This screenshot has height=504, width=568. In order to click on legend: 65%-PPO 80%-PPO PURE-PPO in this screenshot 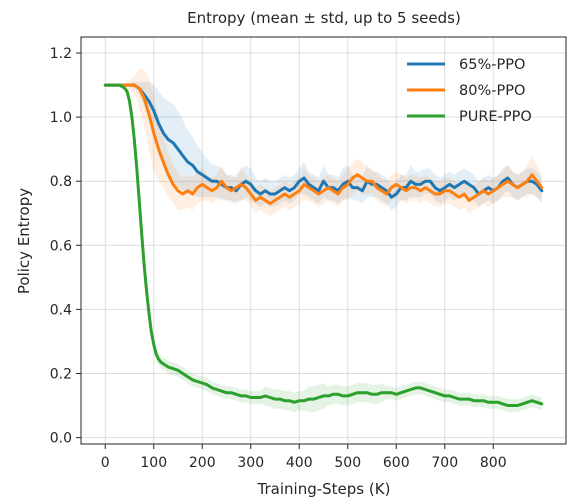, I will do `click(469, 91)`.